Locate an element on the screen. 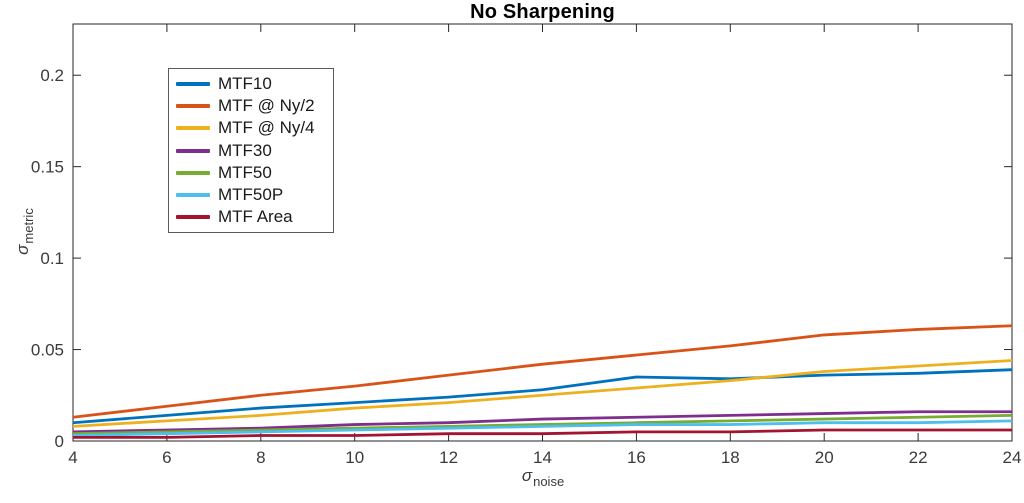 This screenshot has width=1024, height=503. legend-item-label: MTF50 is located at coordinates (245, 172).